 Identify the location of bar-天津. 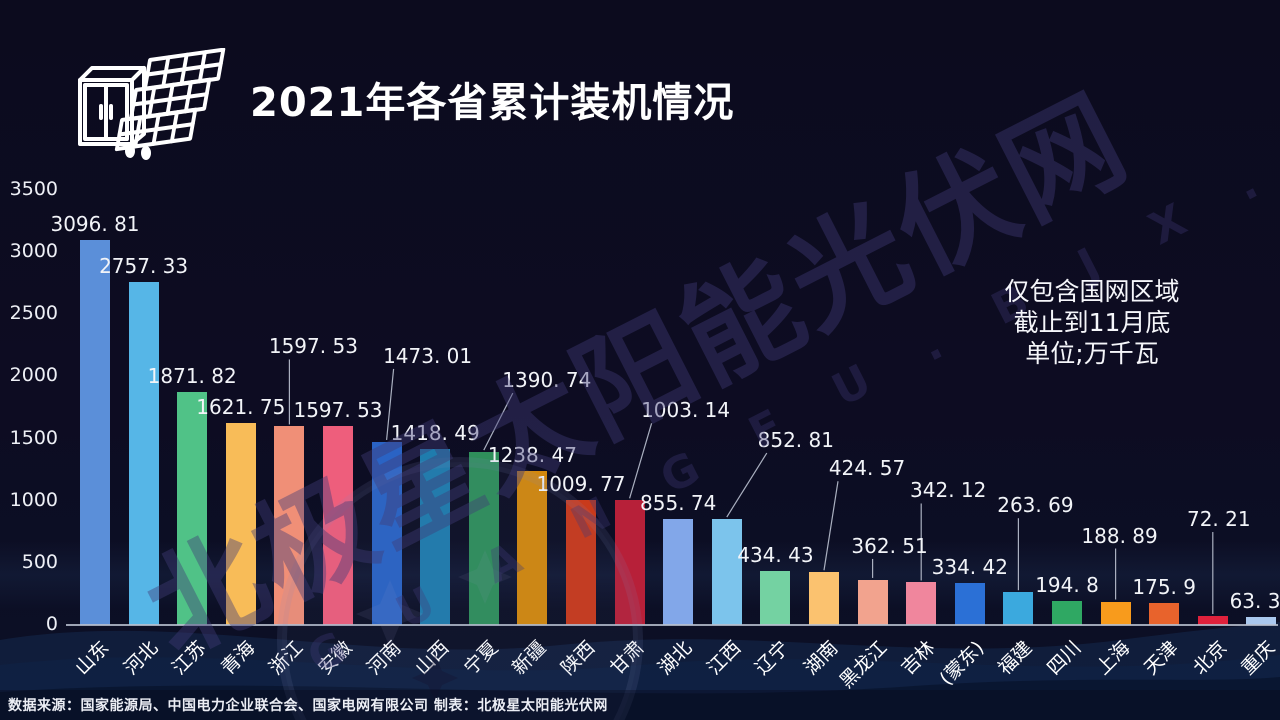
(1164, 614).